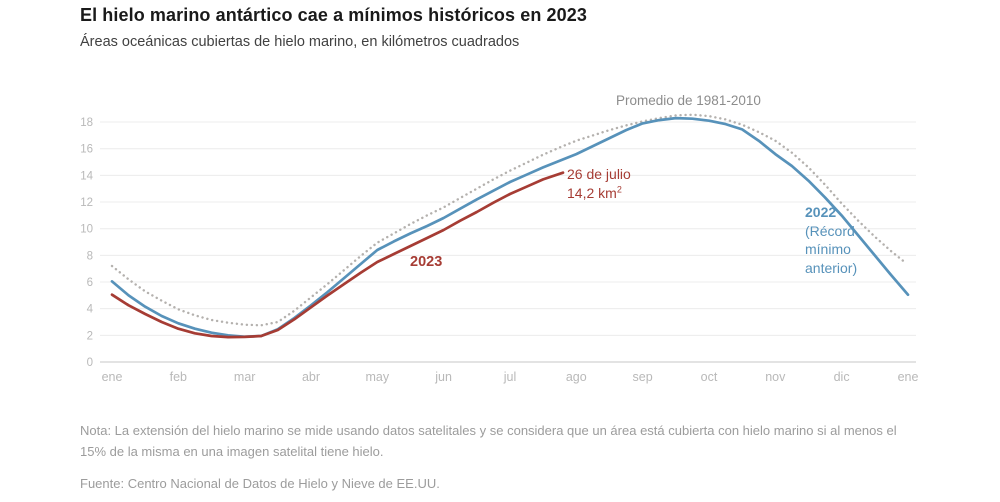 Image resolution: width=1000 pixels, height=502 pixels. Describe the element at coordinates (90, 310) in the screenshot. I see `y-tick-label: 4` at that location.